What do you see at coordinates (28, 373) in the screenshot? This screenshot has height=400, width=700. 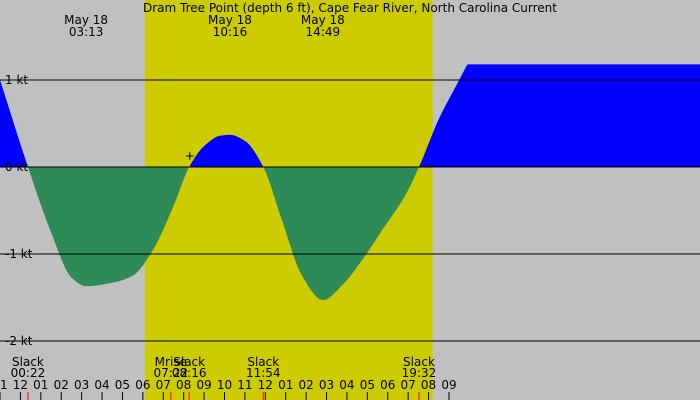 I see `event-time: 00:22` at bounding box center [28, 373].